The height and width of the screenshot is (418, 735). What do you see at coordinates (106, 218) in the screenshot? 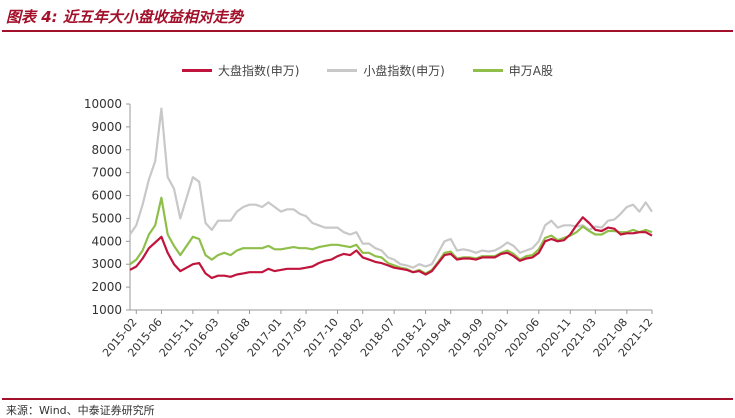
I see `y-tick-label: 5000` at bounding box center [106, 218].